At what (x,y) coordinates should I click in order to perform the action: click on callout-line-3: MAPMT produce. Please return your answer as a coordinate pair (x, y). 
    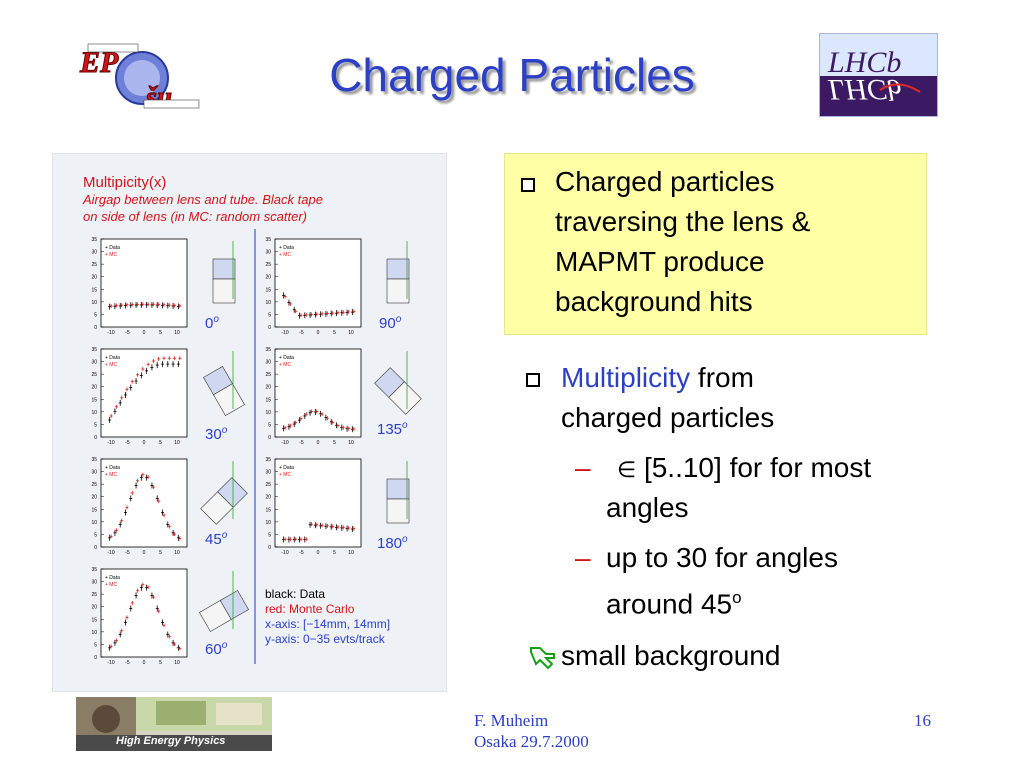
    Looking at the image, I should click on (660, 261).